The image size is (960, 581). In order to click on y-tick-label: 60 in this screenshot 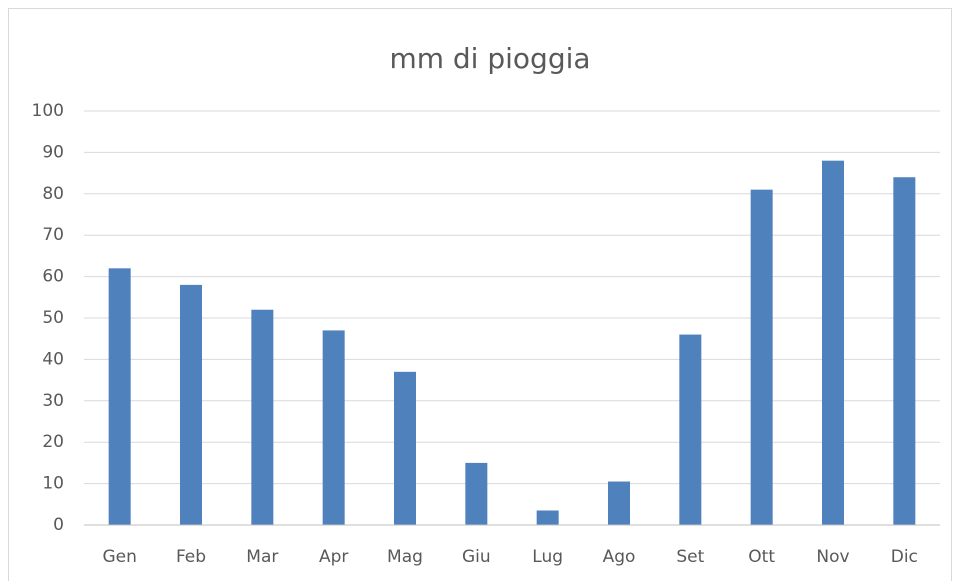, I will do `click(53, 277)`.